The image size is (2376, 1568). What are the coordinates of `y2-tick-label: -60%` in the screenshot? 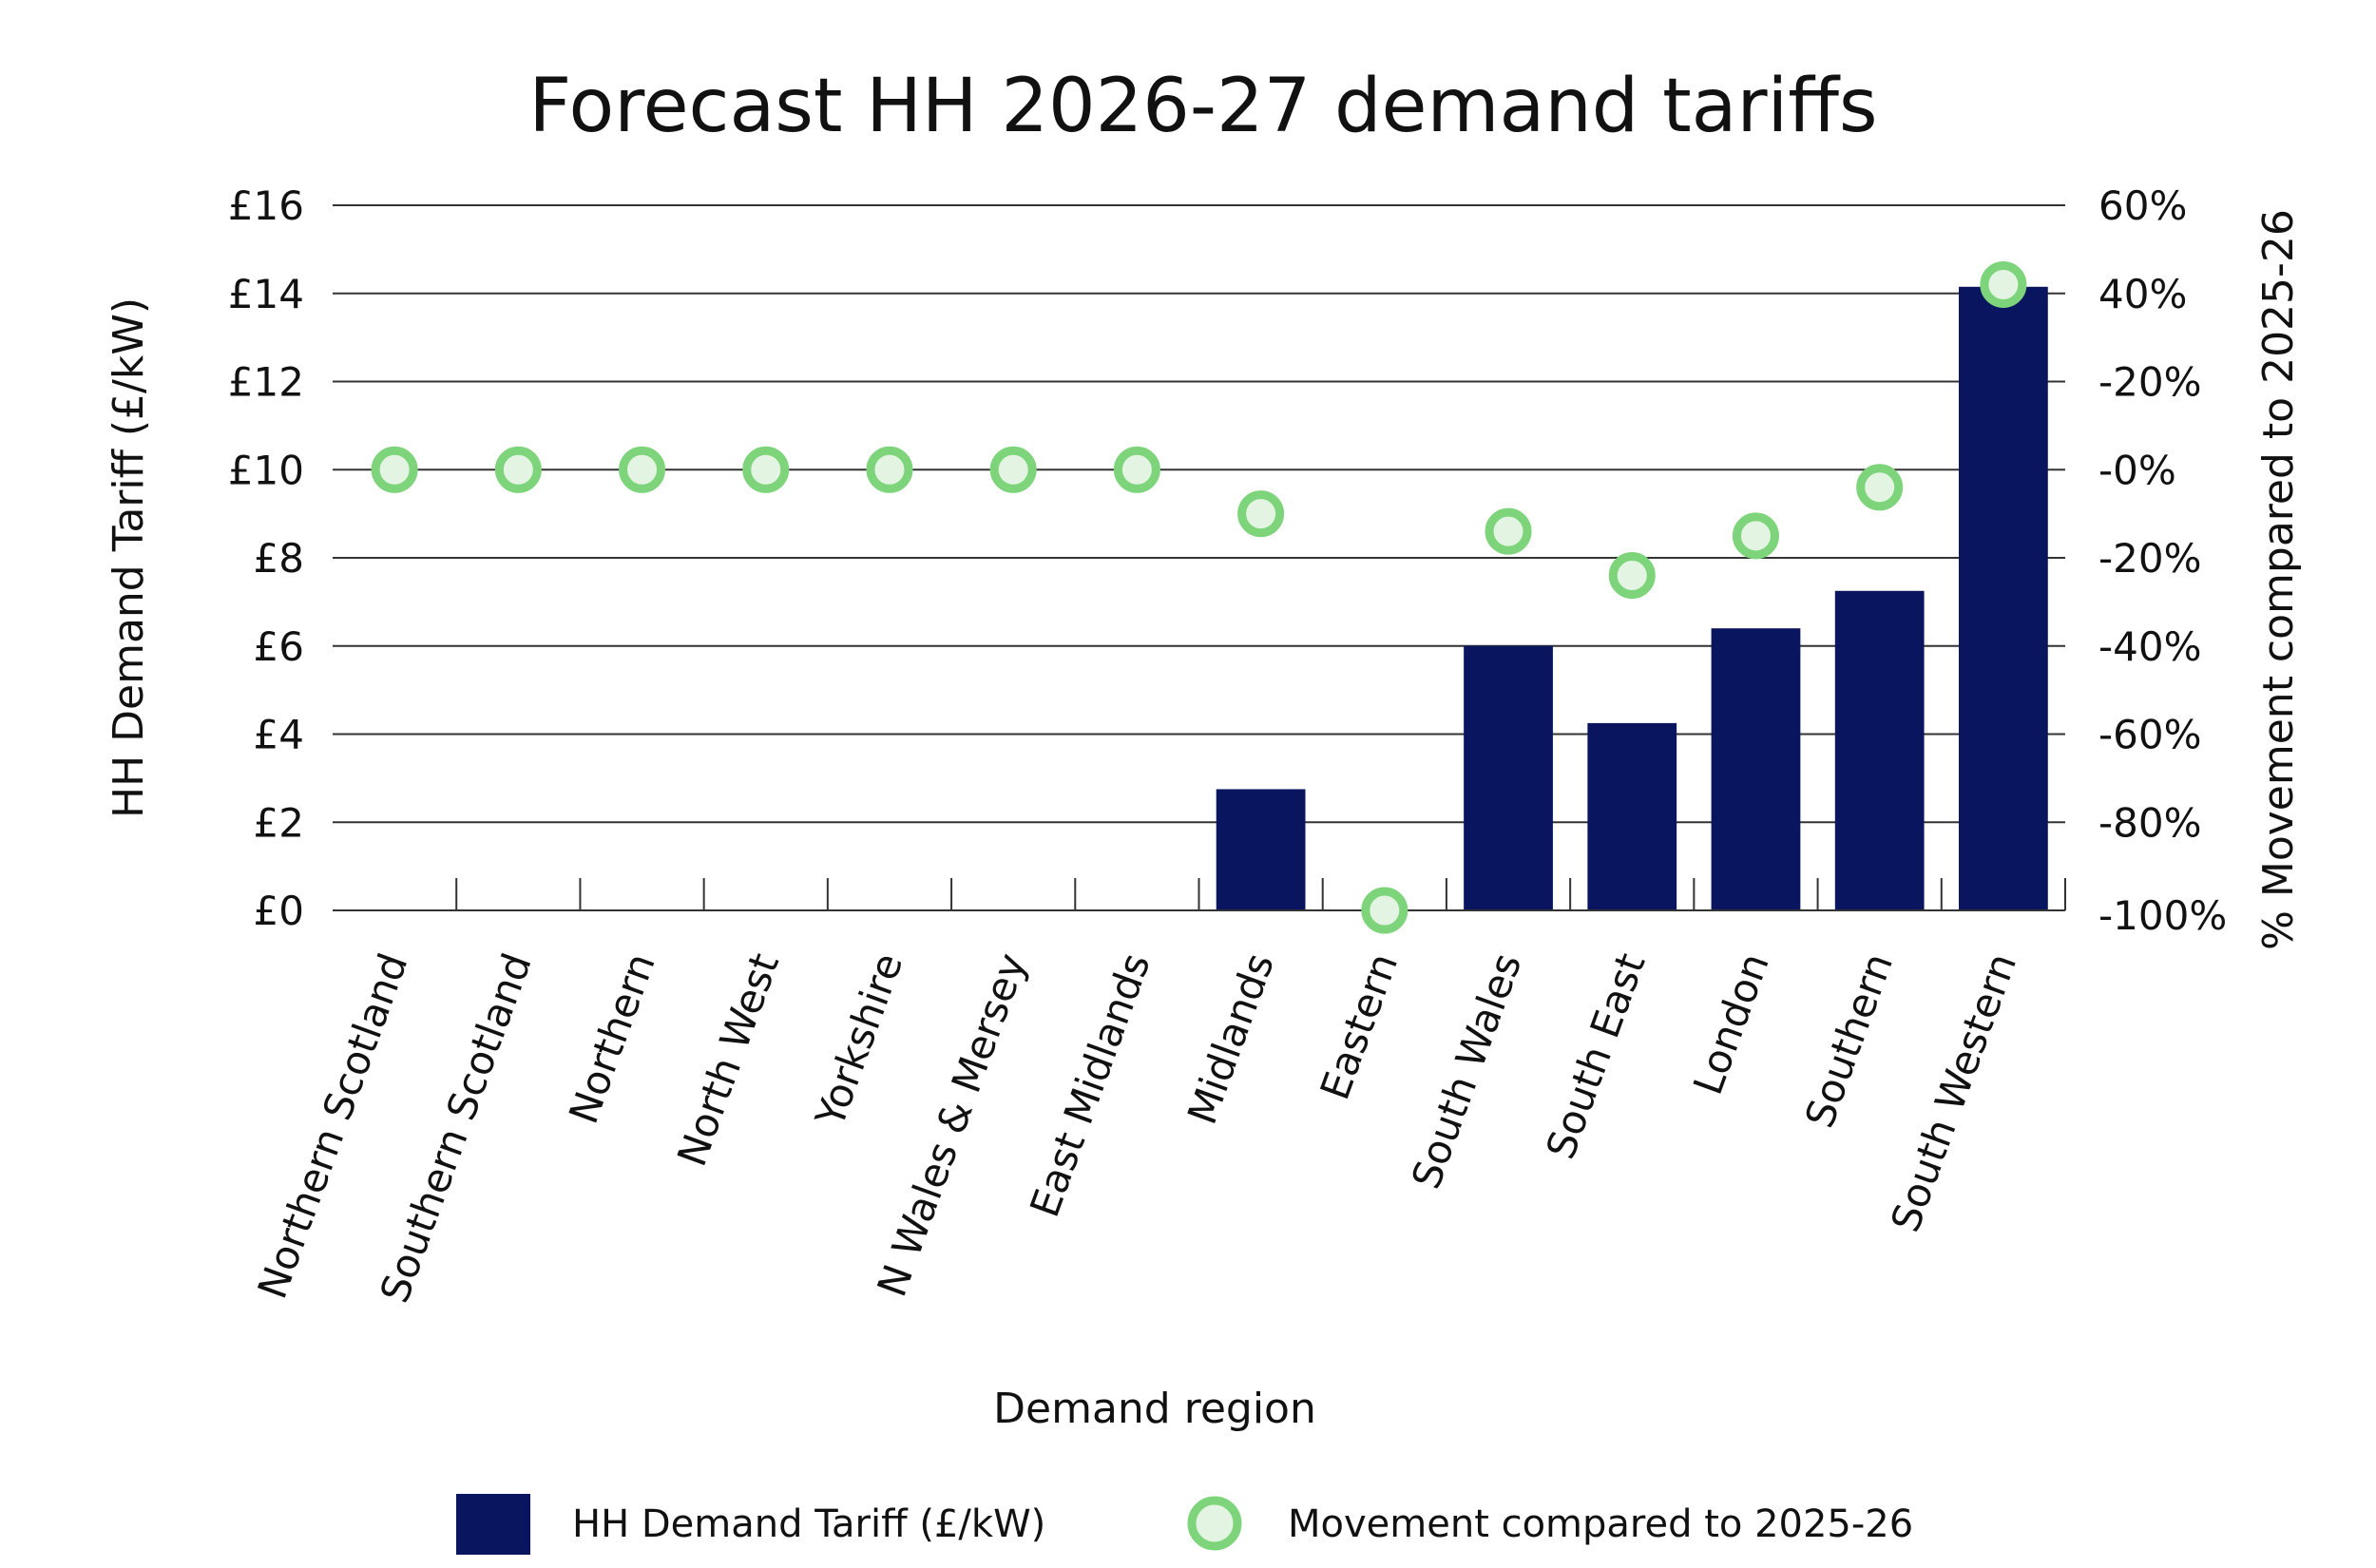 It's located at (2150, 735).